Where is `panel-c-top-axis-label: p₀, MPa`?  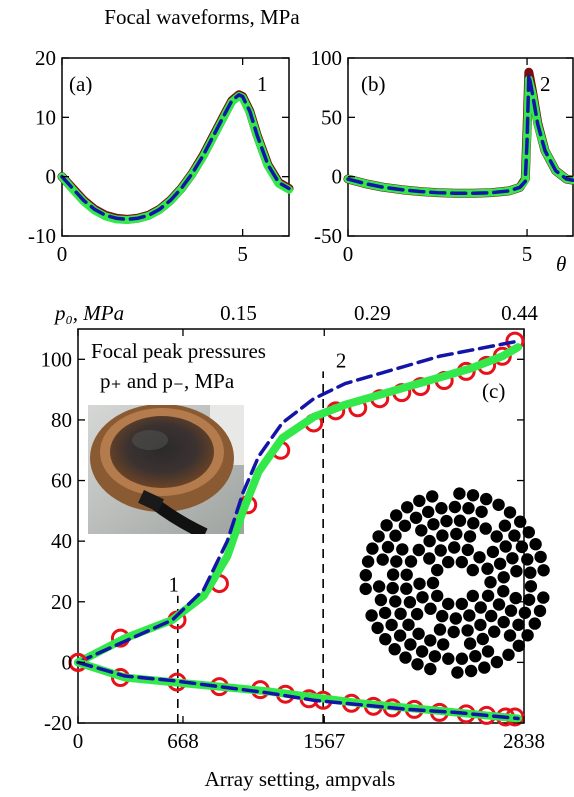
panel-c-top-axis-label: p₀, MPa is located at coordinates (88, 313).